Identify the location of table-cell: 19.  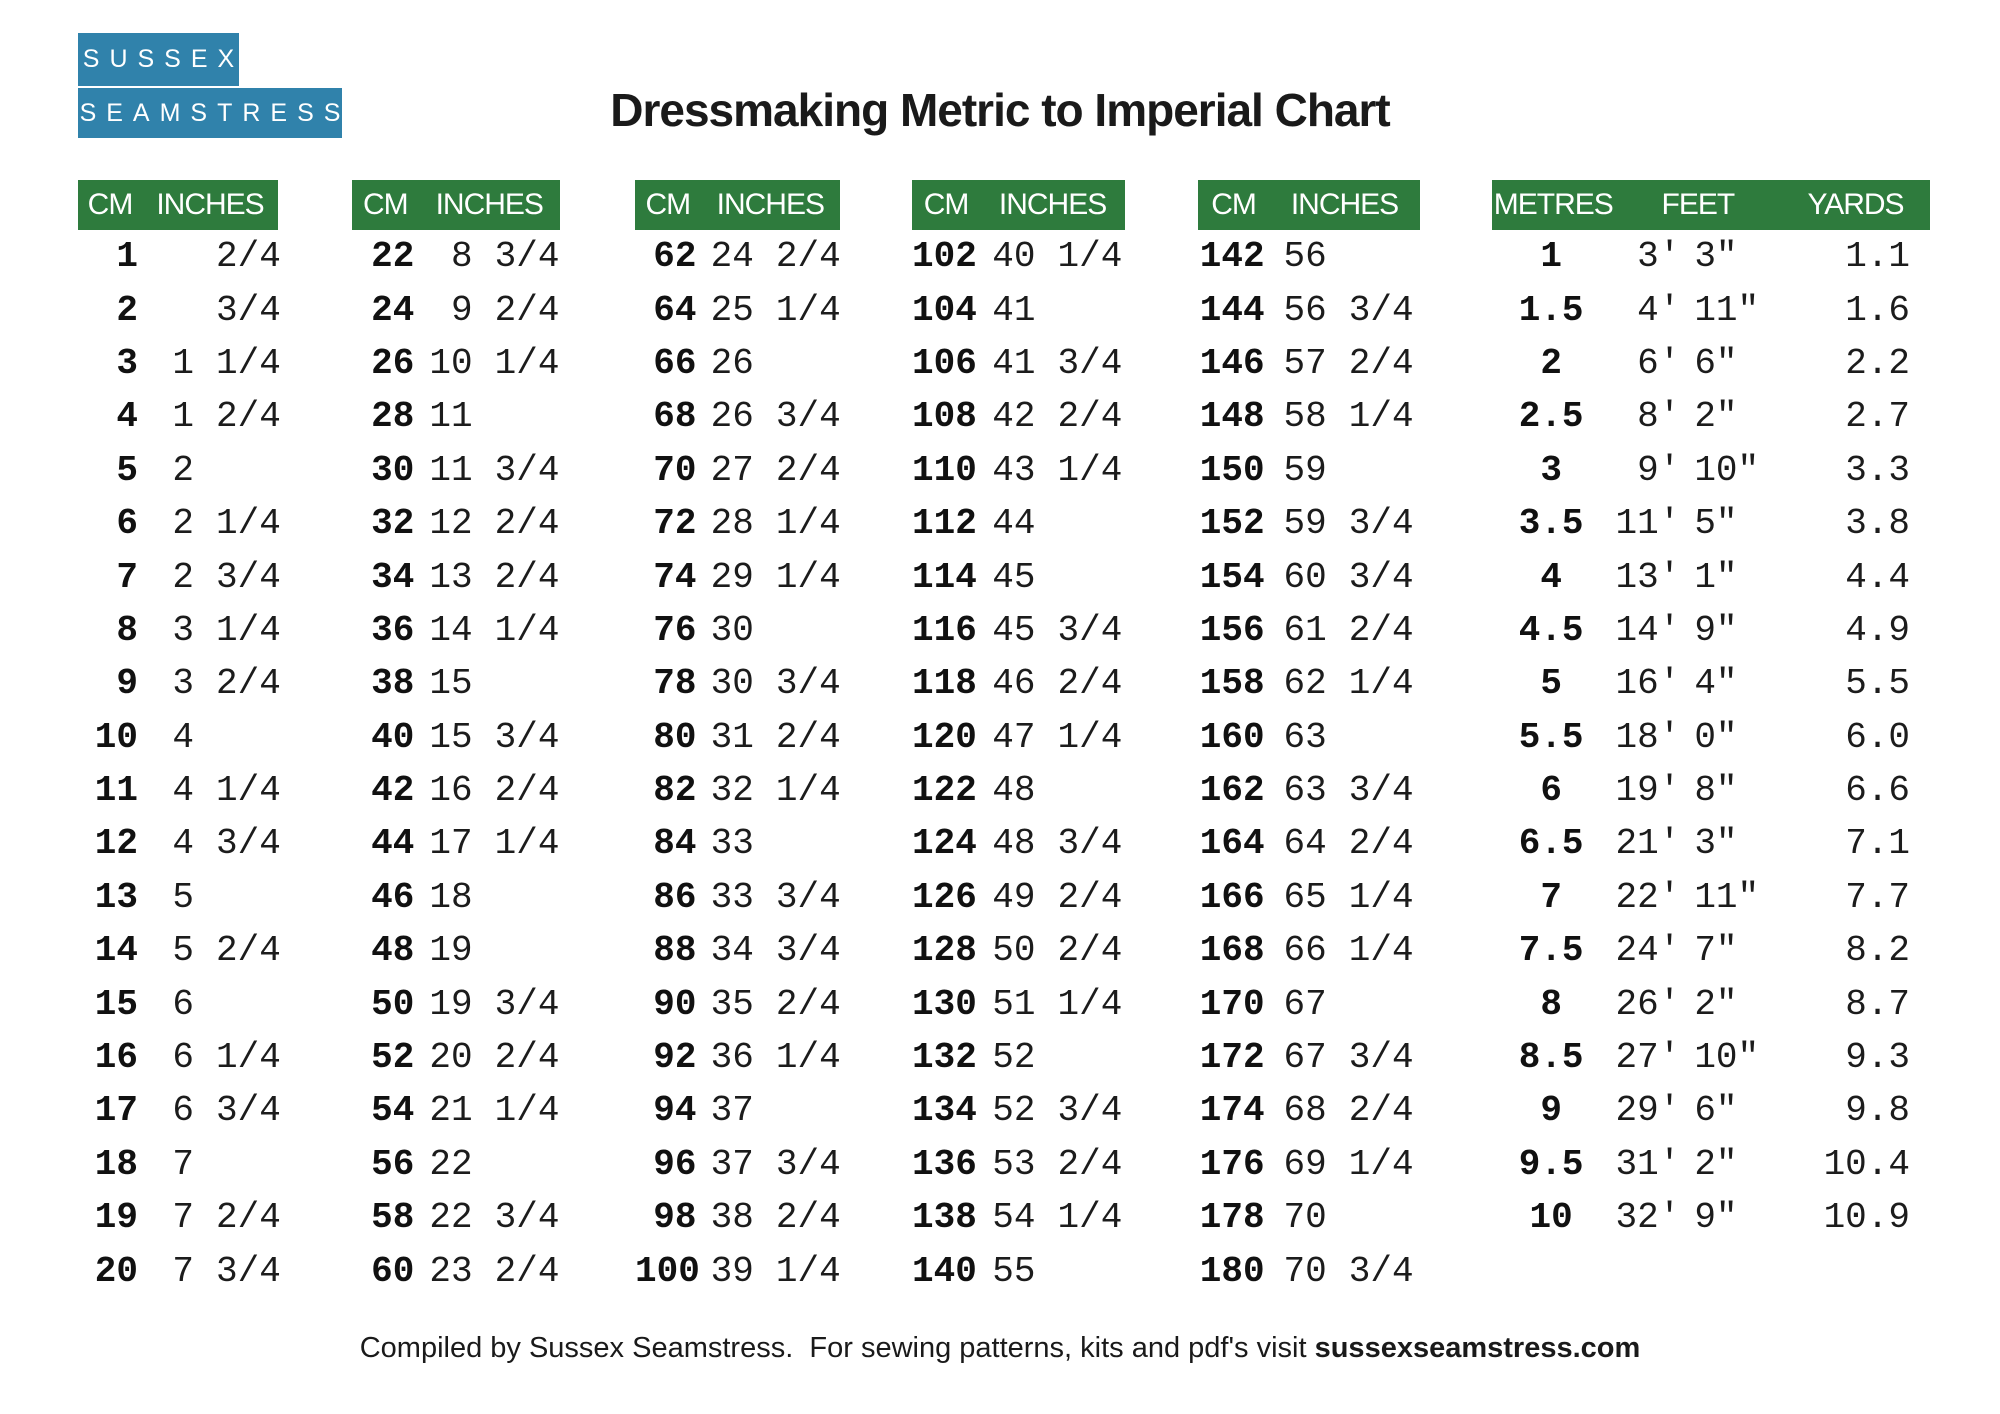
(451, 951).